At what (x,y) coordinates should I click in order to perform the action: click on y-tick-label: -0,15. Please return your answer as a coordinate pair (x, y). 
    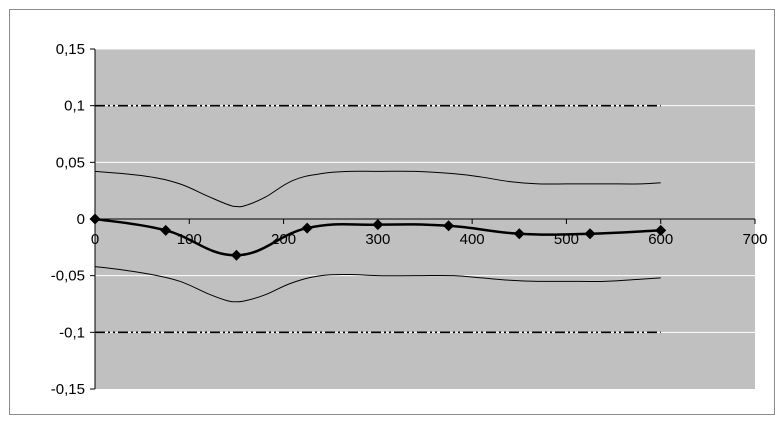
    Looking at the image, I should click on (68, 389).